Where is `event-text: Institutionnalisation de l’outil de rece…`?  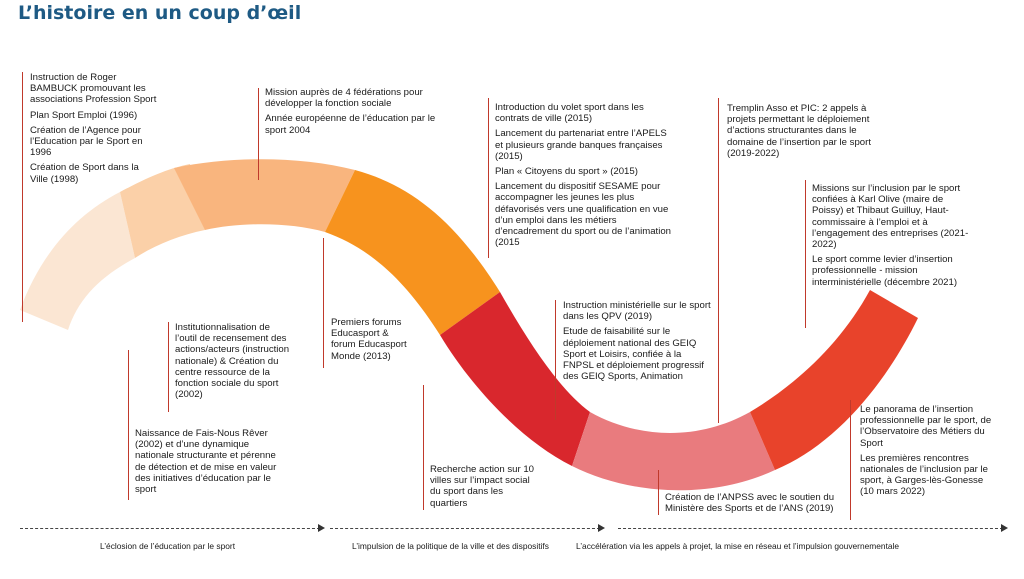 event-text: Institutionnalisation de l’outil de rece… is located at coordinates (232, 361).